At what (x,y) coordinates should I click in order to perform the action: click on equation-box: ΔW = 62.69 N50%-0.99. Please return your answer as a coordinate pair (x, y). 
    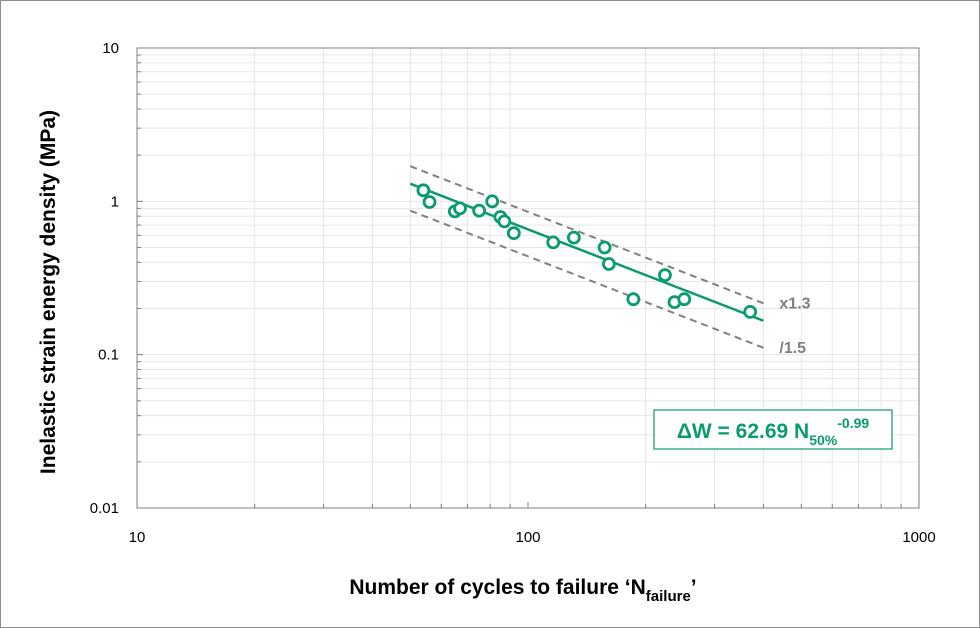
    Looking at the image, I should click on (773, 429).